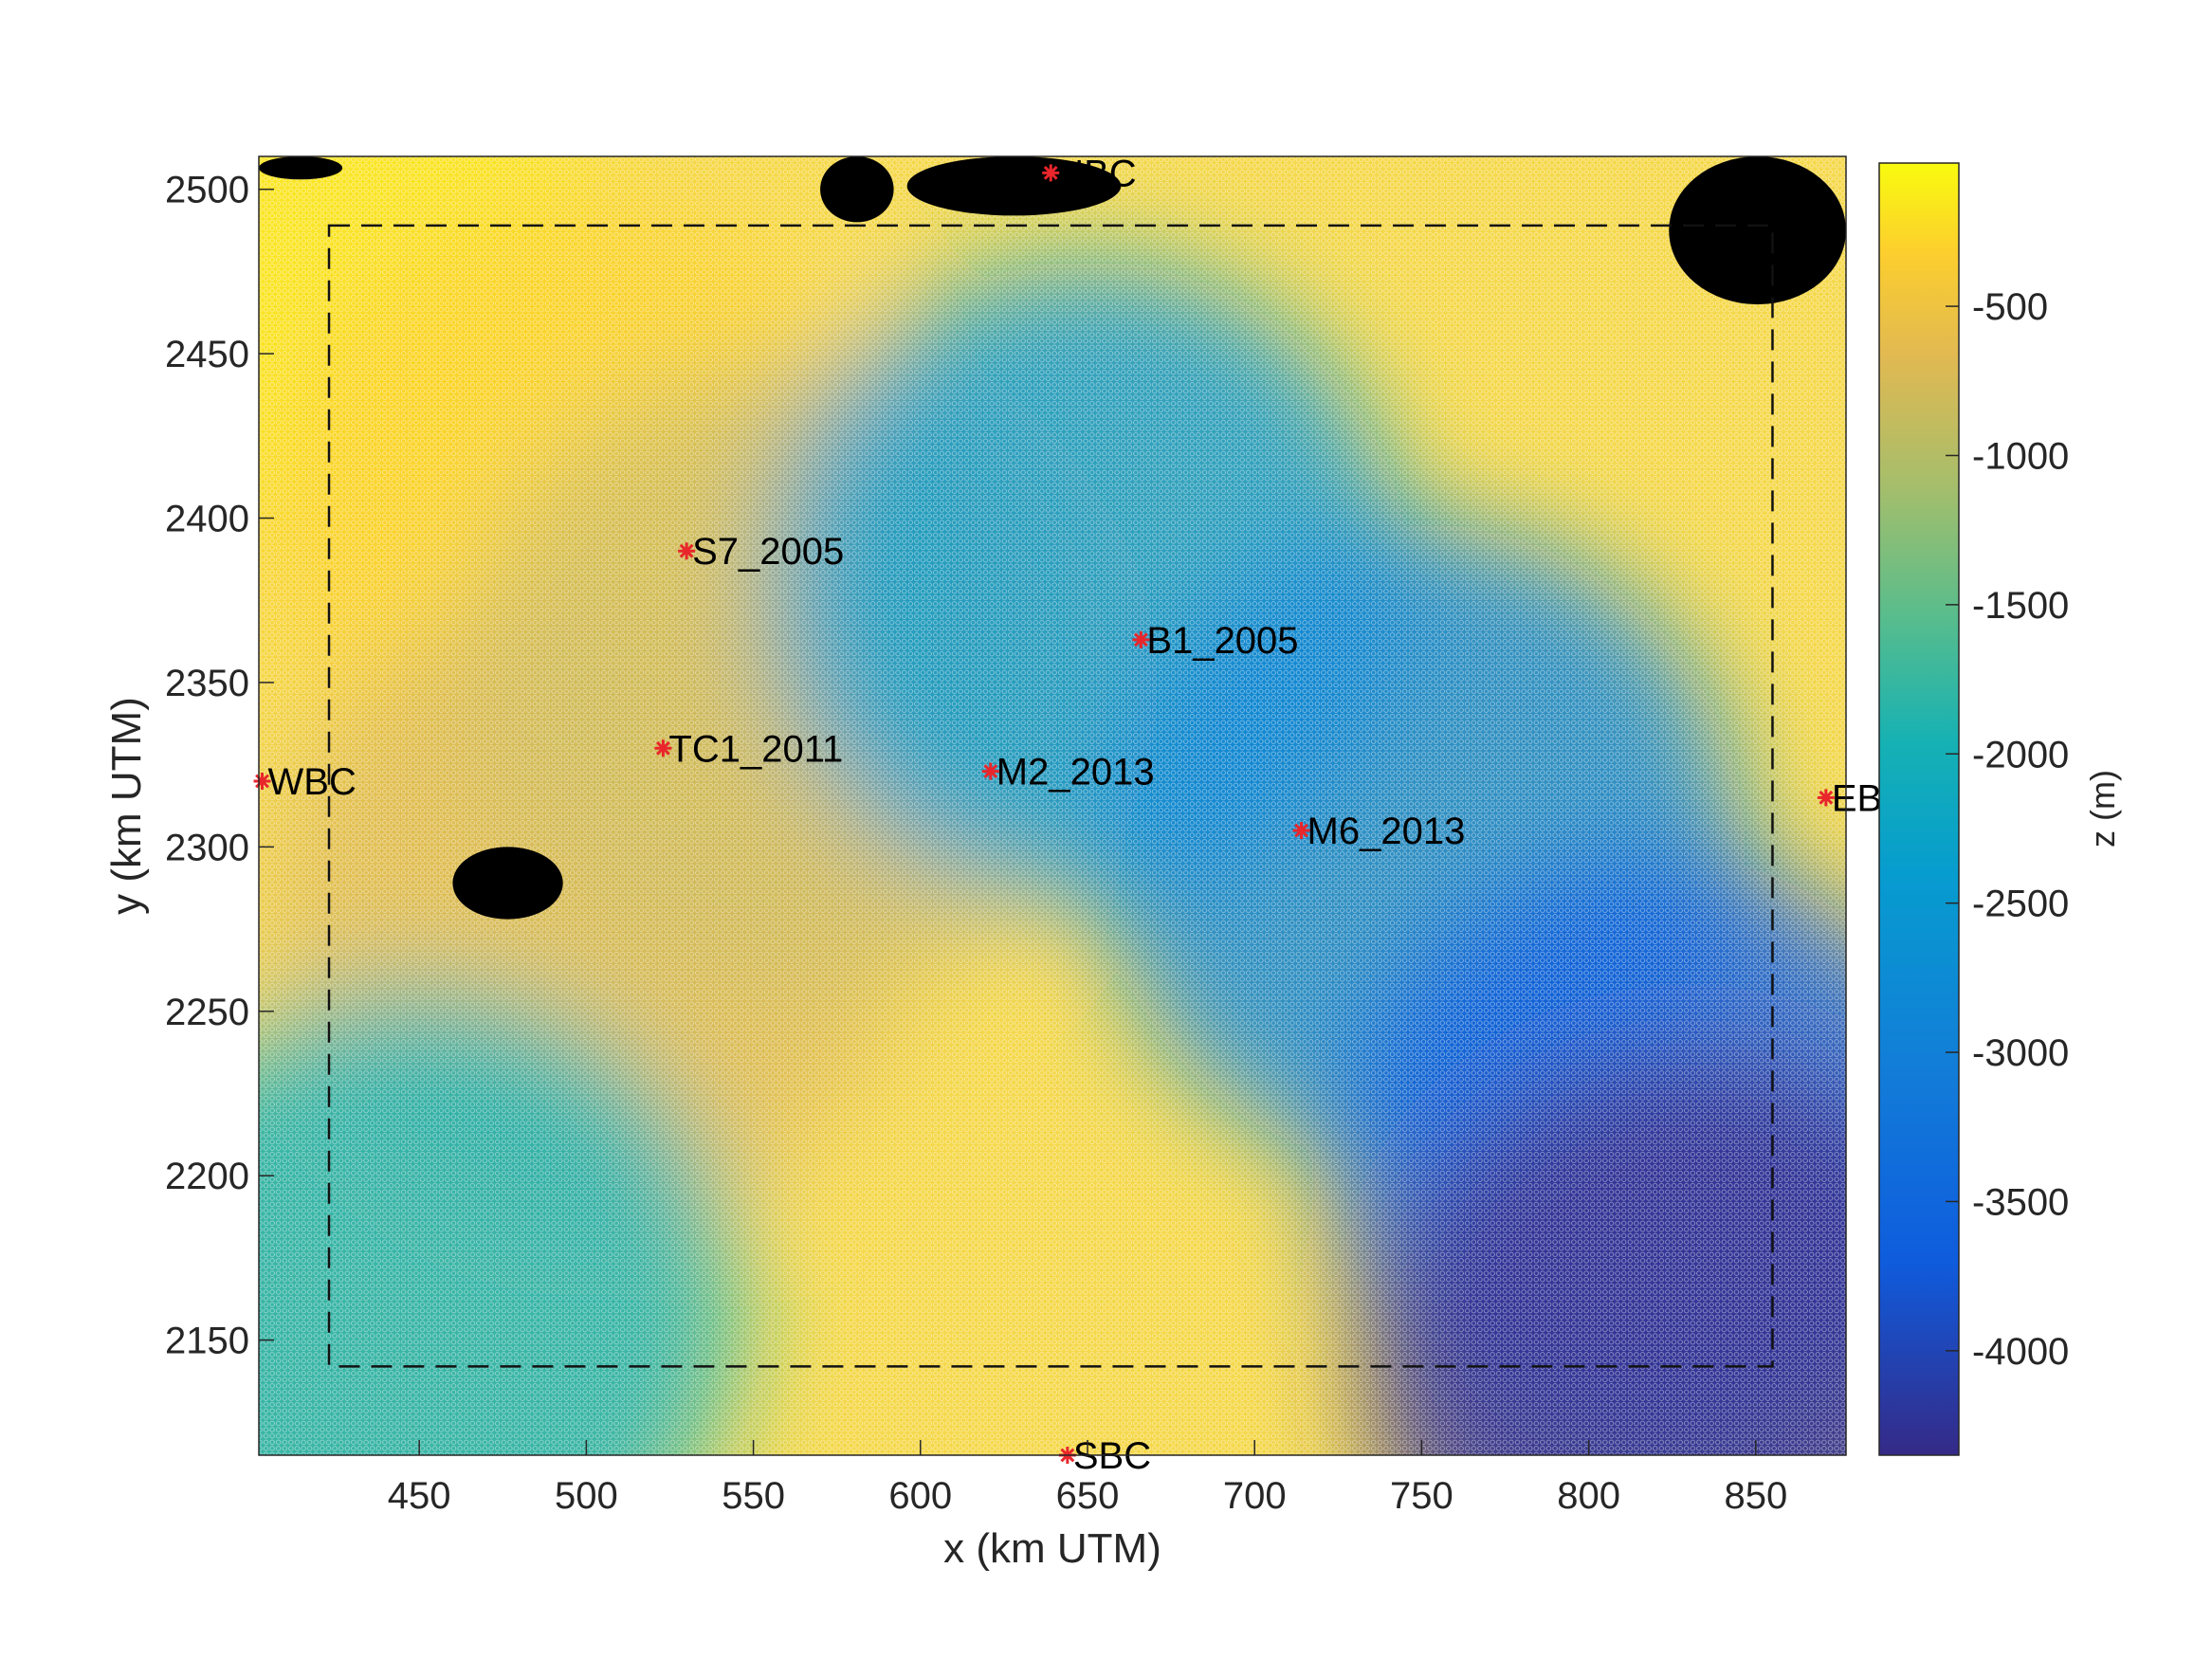 The image size is (2212, 1659). Describe the element at coordinates (586, 1496) in the screenshot. I see `x-tick-label: 500` at that location.